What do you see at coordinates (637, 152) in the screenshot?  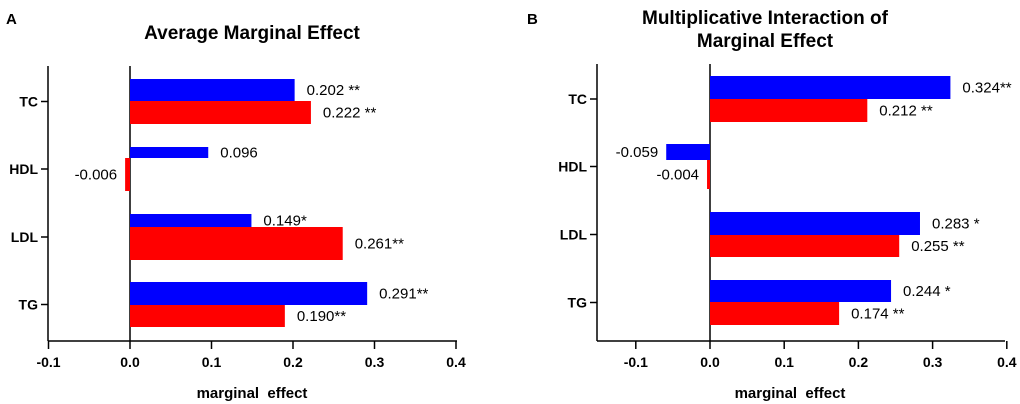 I see `data-label-hdl-blue: -0.059` at bounding box center [637, 152].